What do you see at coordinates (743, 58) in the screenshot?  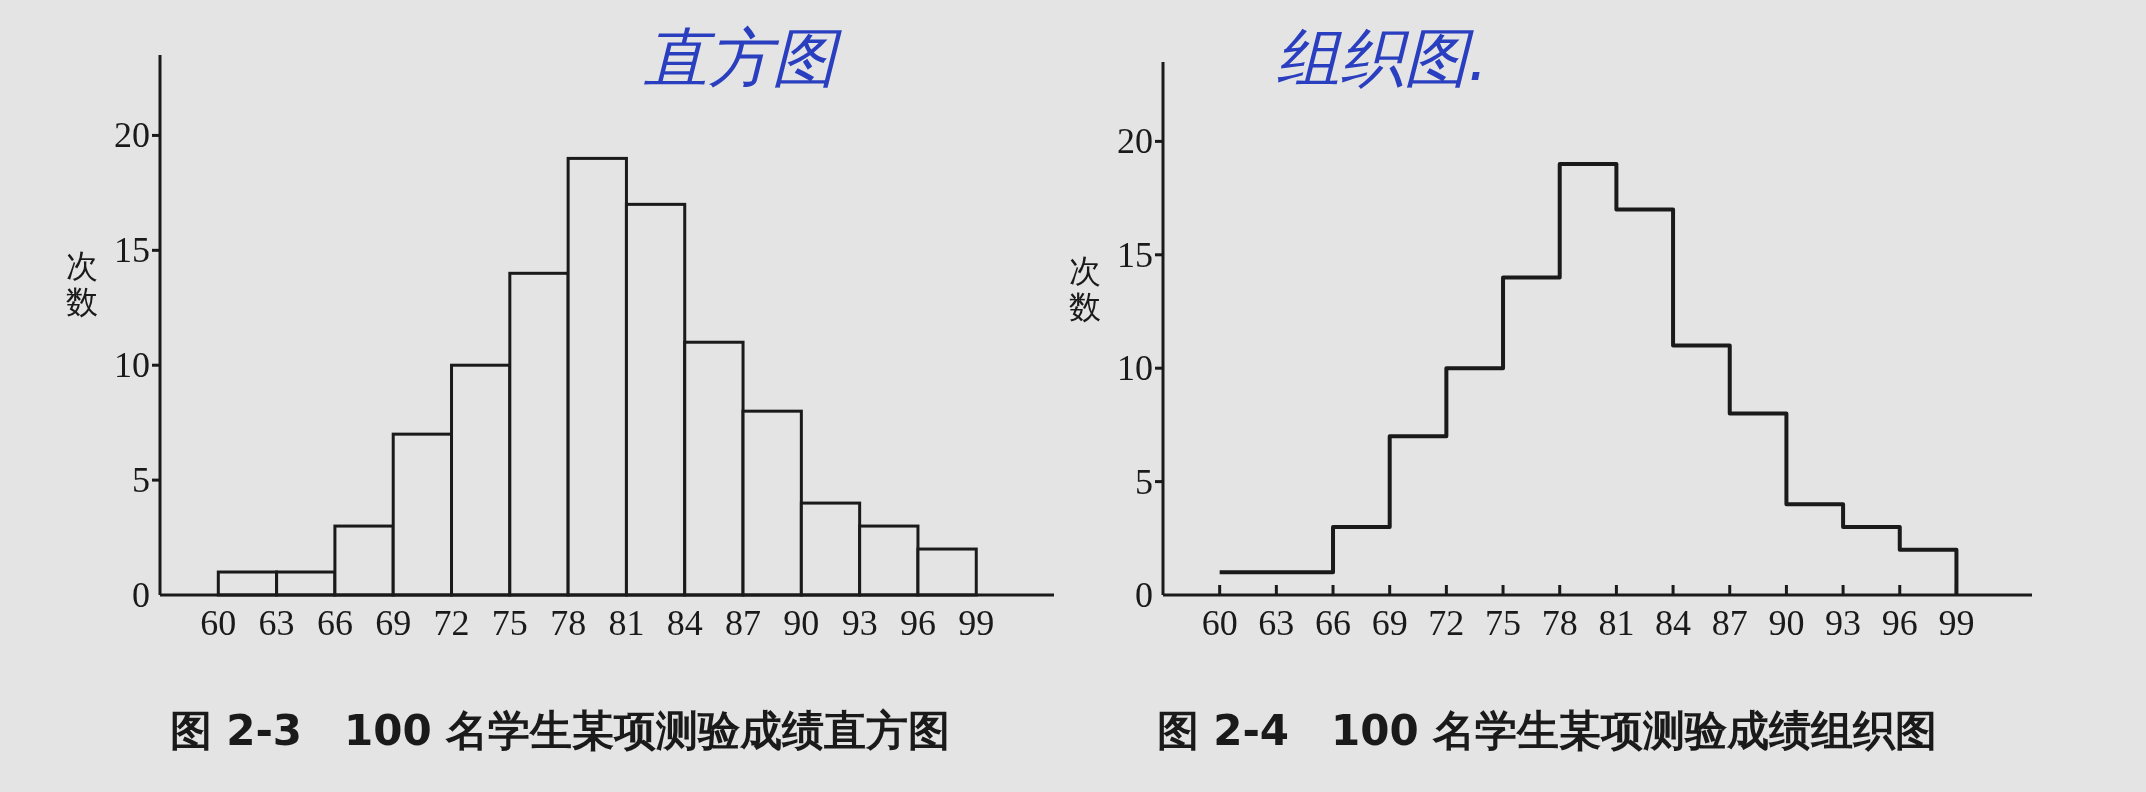 I see `annotation: 直方图` at bounding box center [743, 58].